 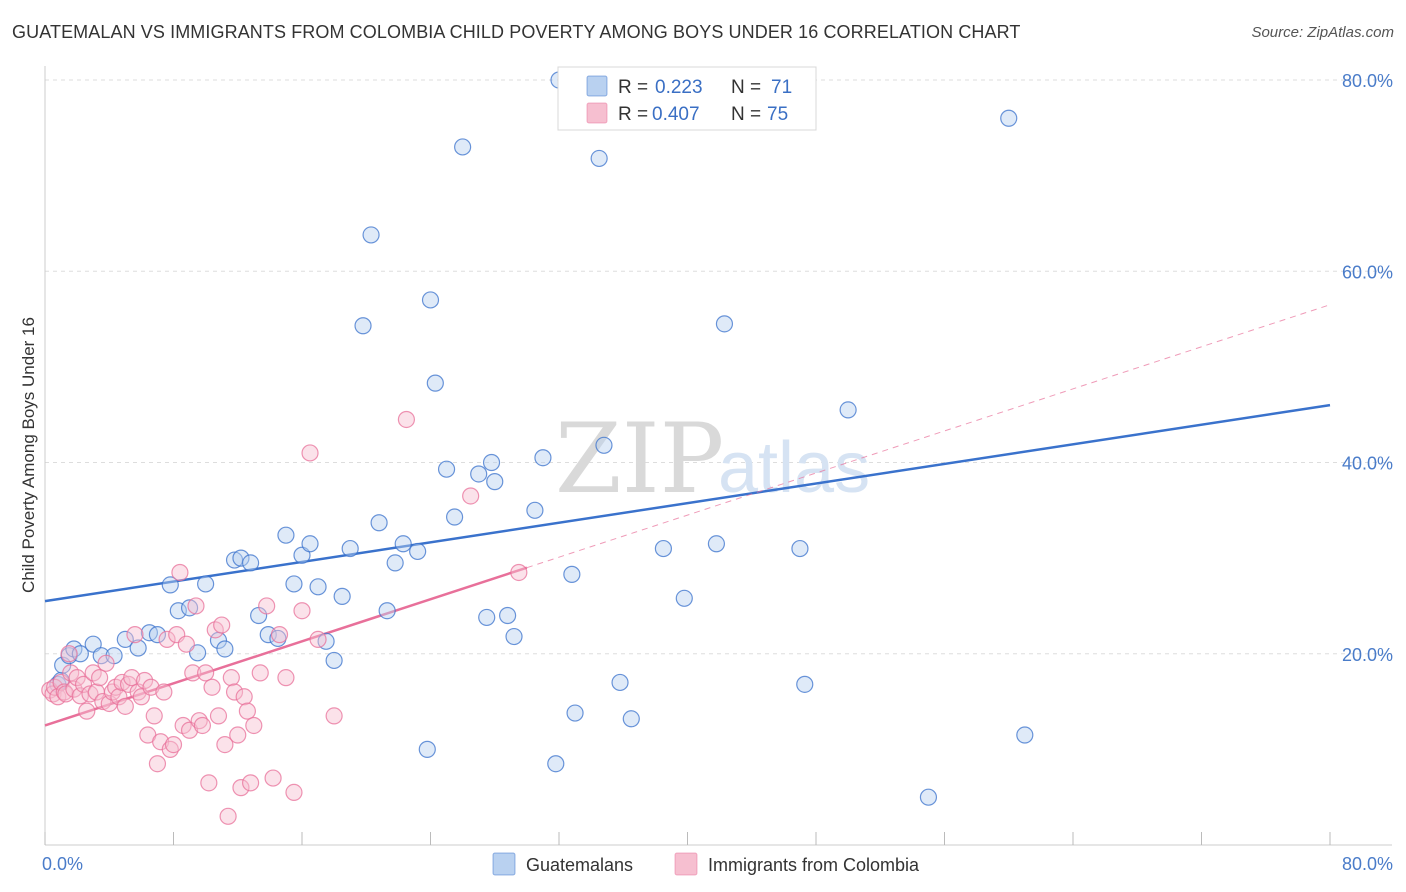 What do you see at coordinates (1322, 32) in the screenshot?
I see `chart-source: Source: ZipAtlas.com` at bounding box center [1322, 32].